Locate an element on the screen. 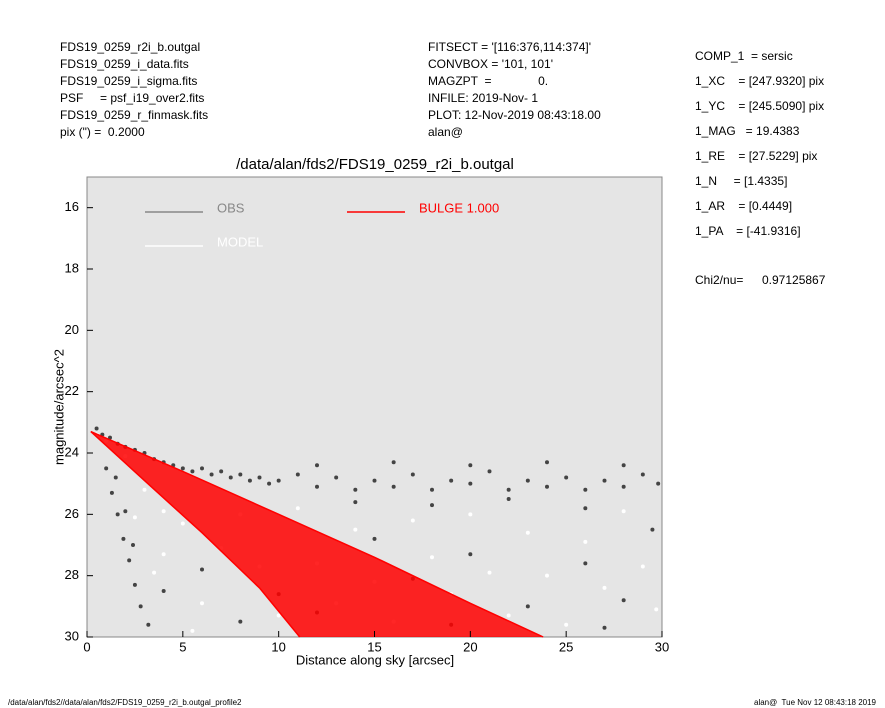 This screenshot has width=885, height=708. y-tick-label: 22 is located at coordinates (72, 390).